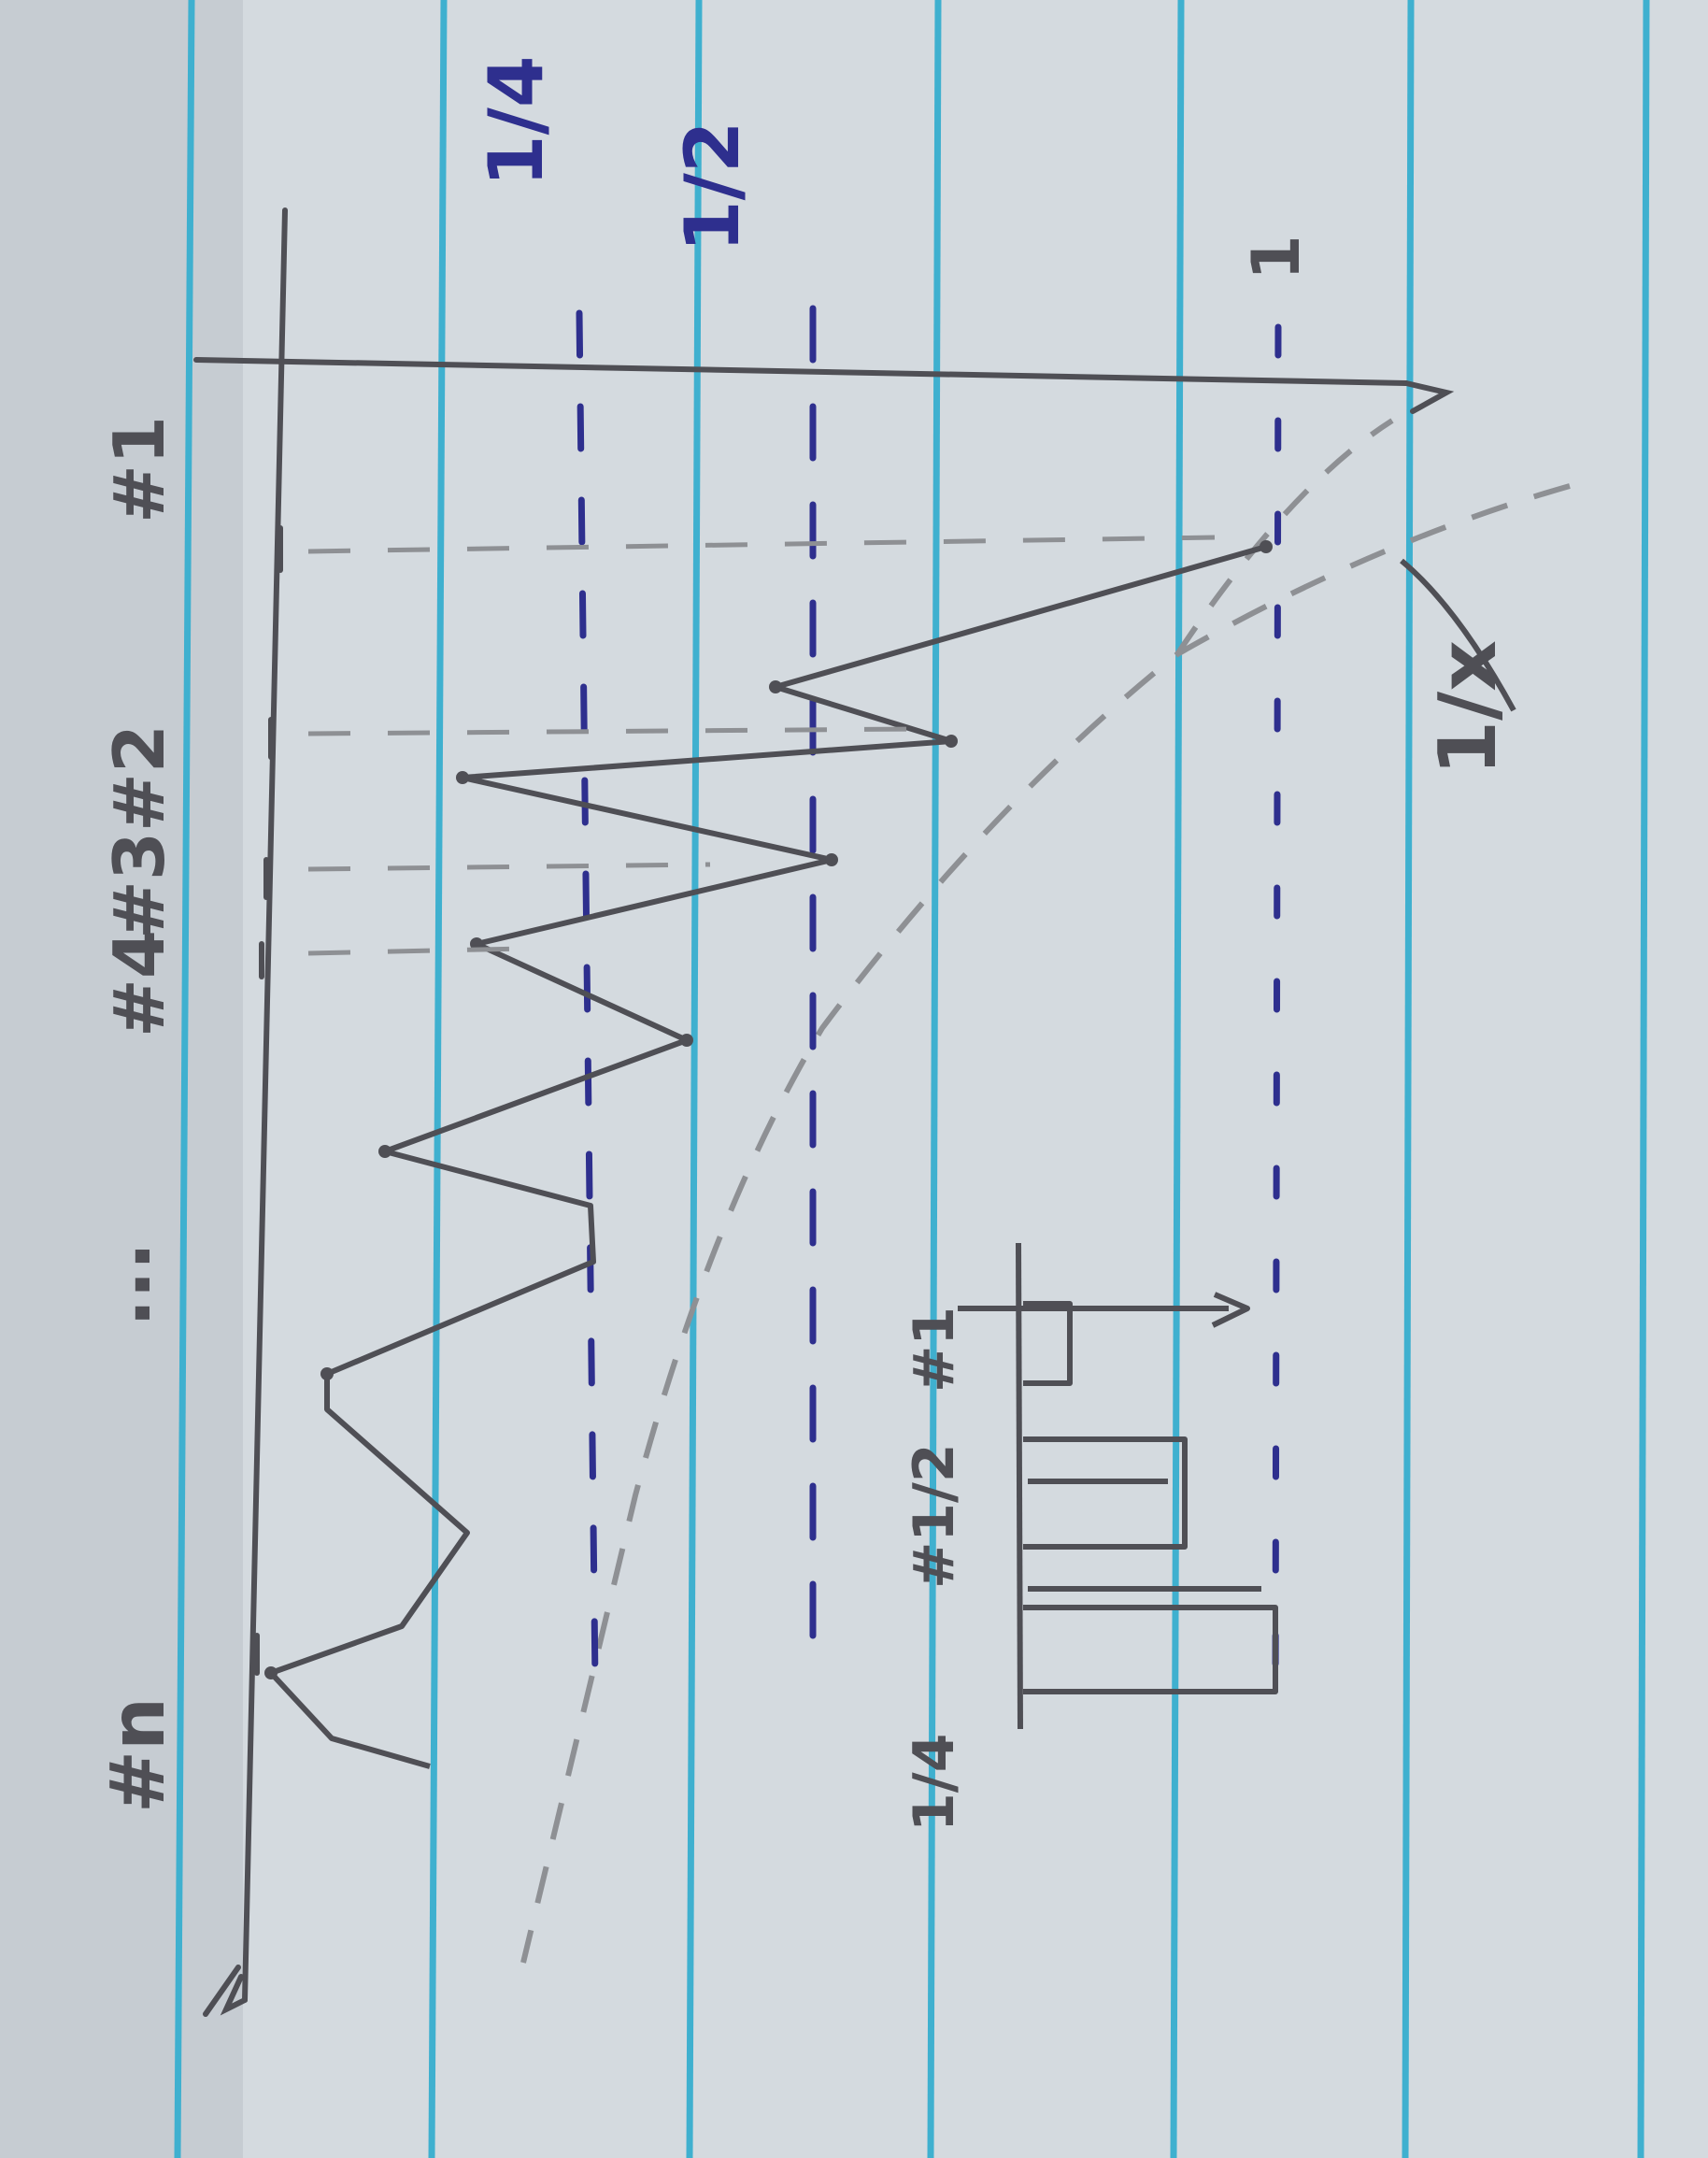 This screenshot has width=1708, height=2158. Describe the element at coordinates (1468, 708) in the screenshot. I see `label-curve: 1/x` at that location.